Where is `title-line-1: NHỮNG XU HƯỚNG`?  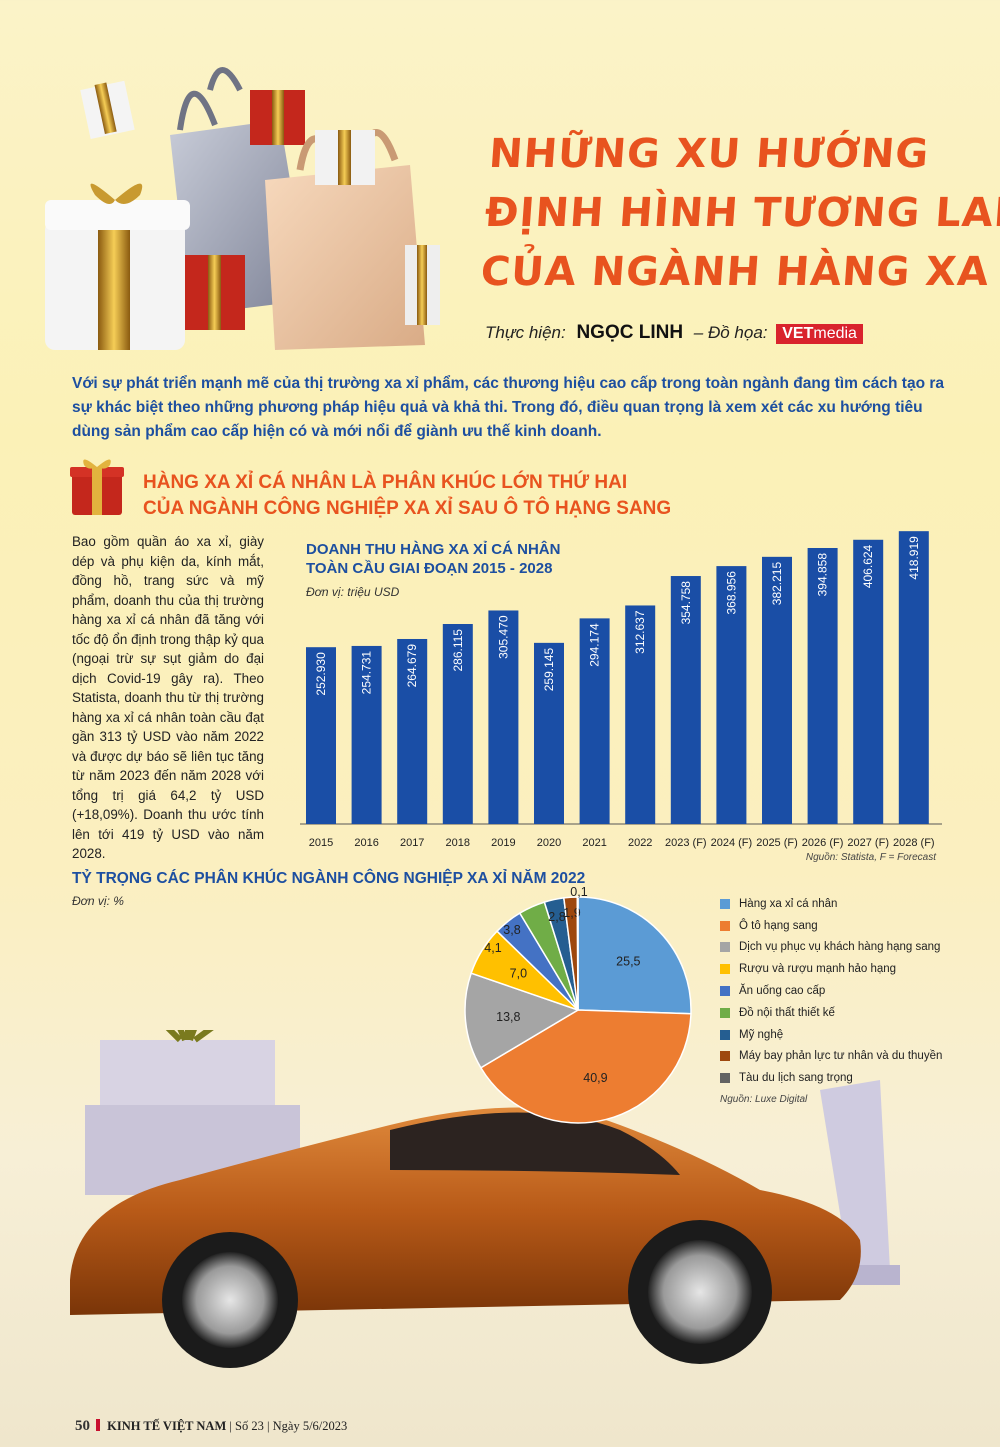
title-line-1: NHỮNG XU HƯỚNG is located at coordinates (709, 154).